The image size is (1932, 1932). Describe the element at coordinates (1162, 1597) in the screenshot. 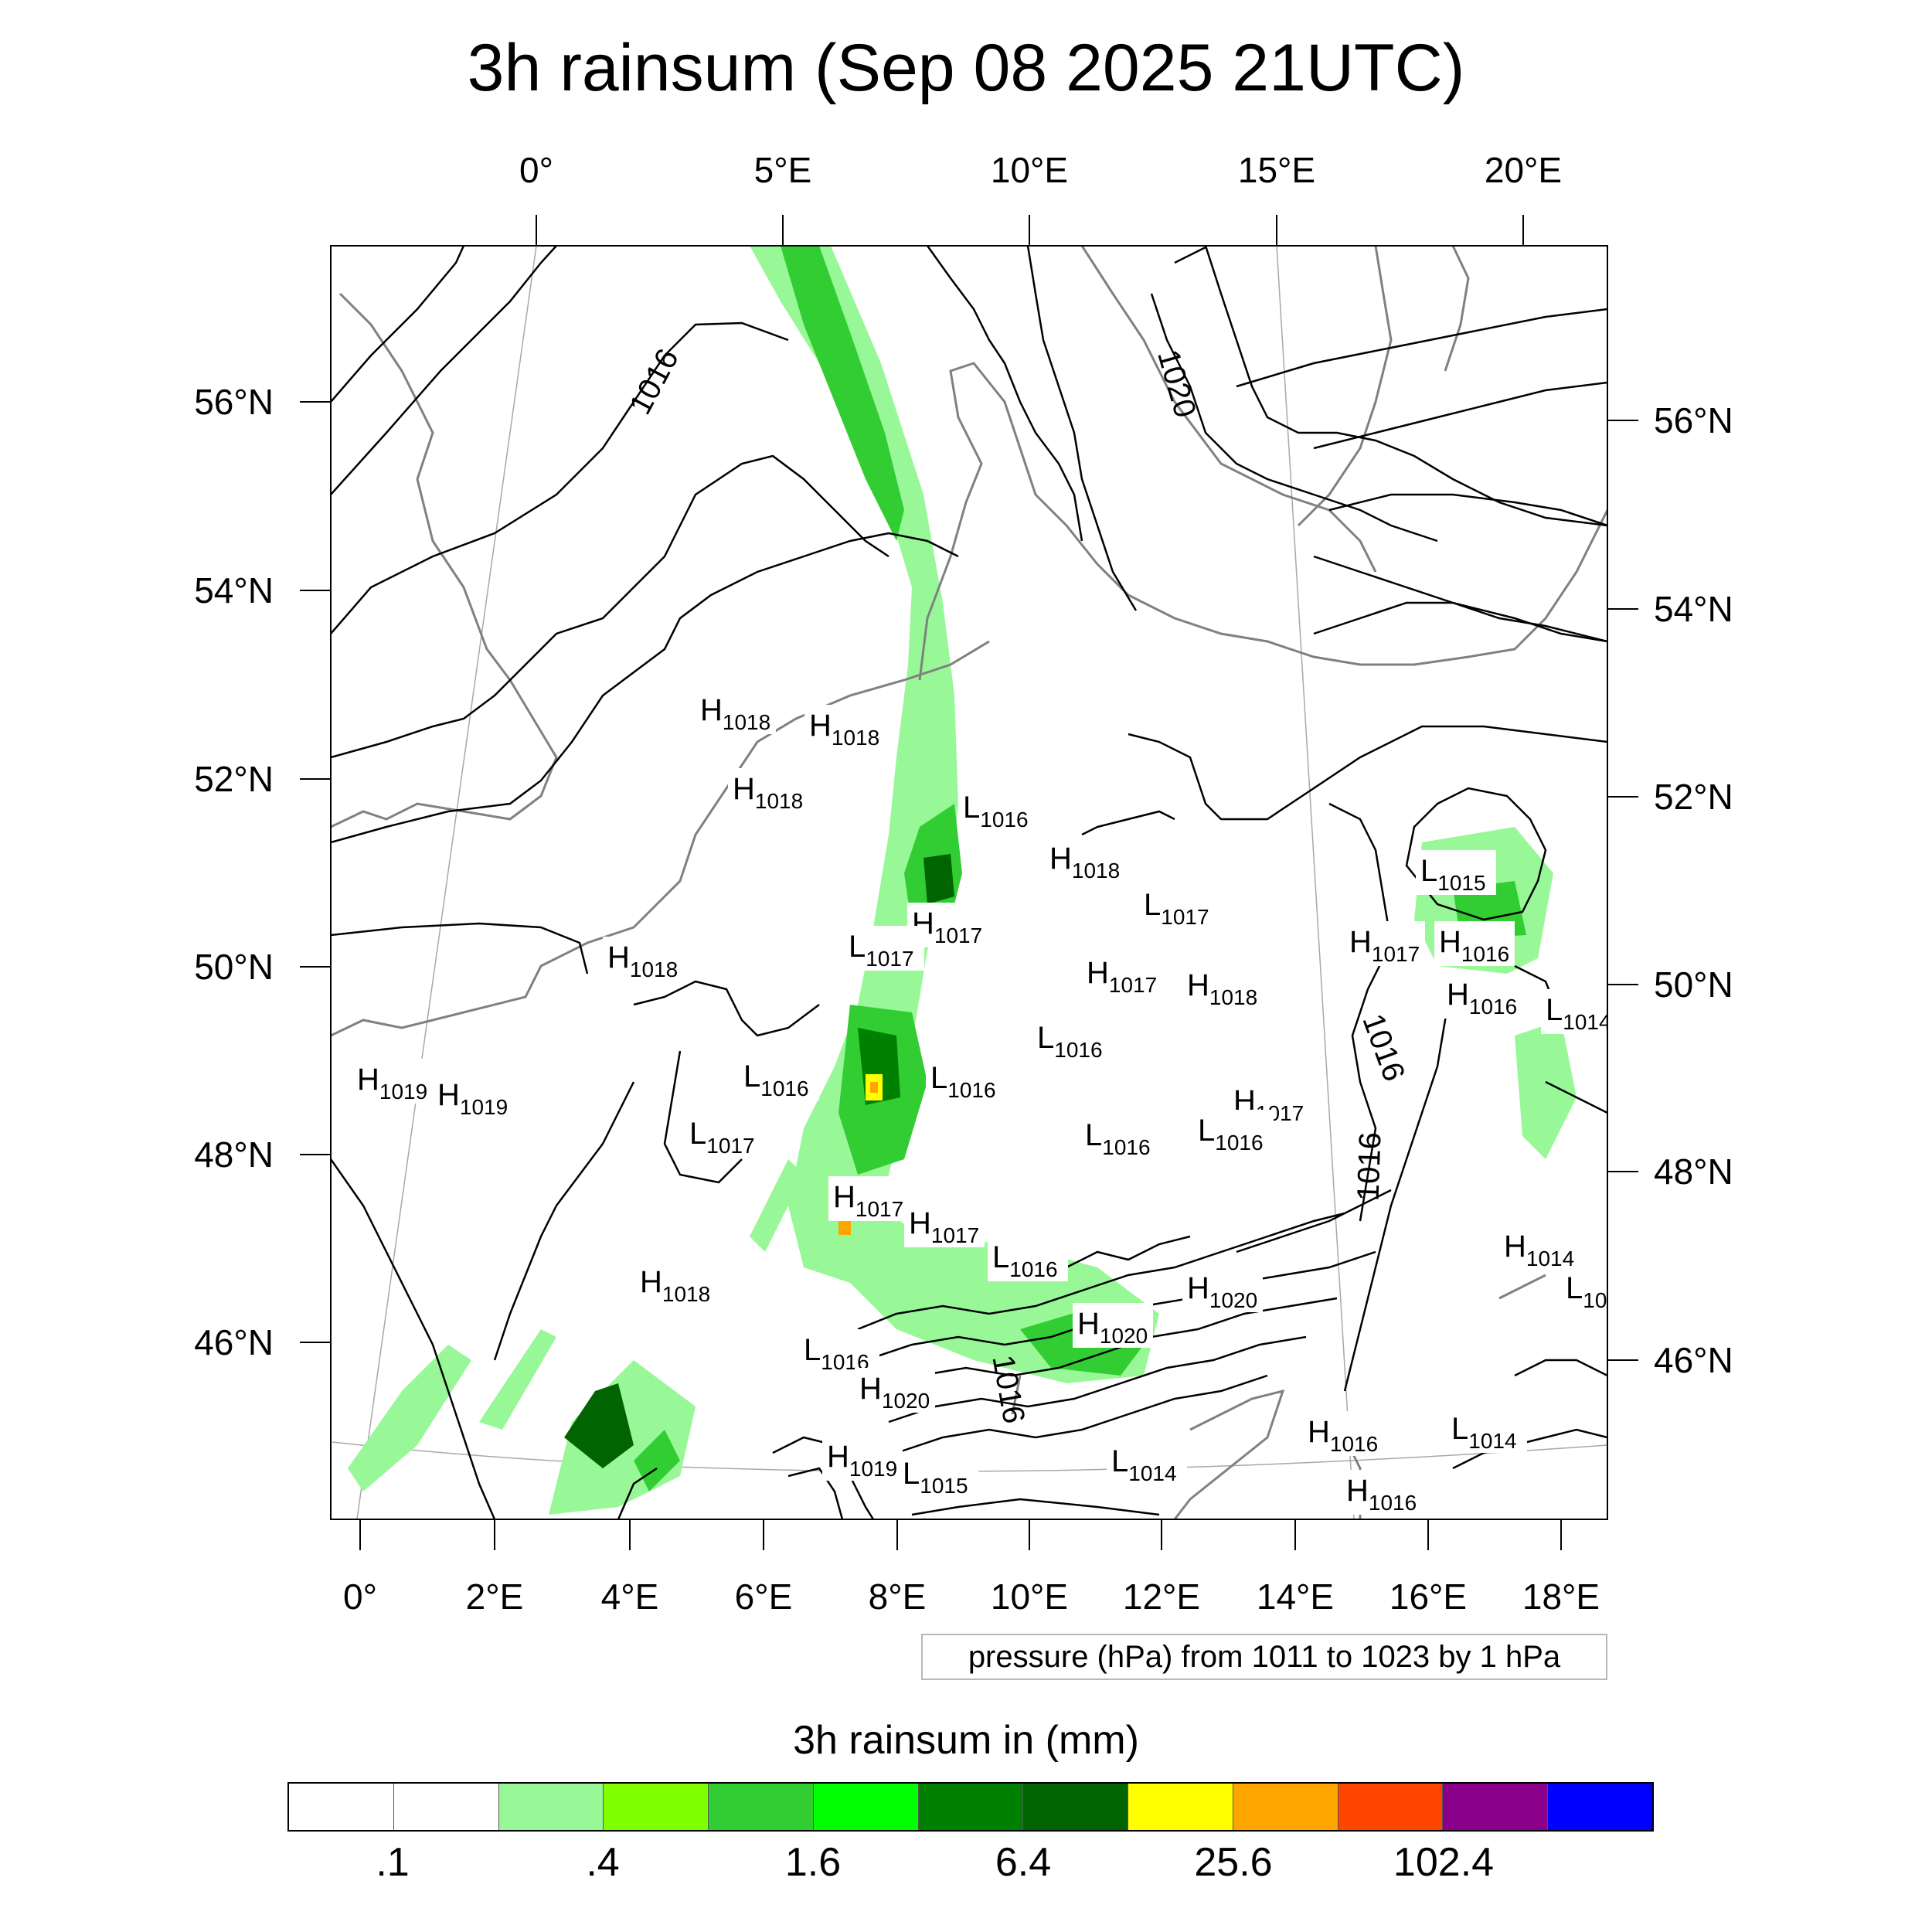

I see `bottom-lon-label: 12°E` at that location.